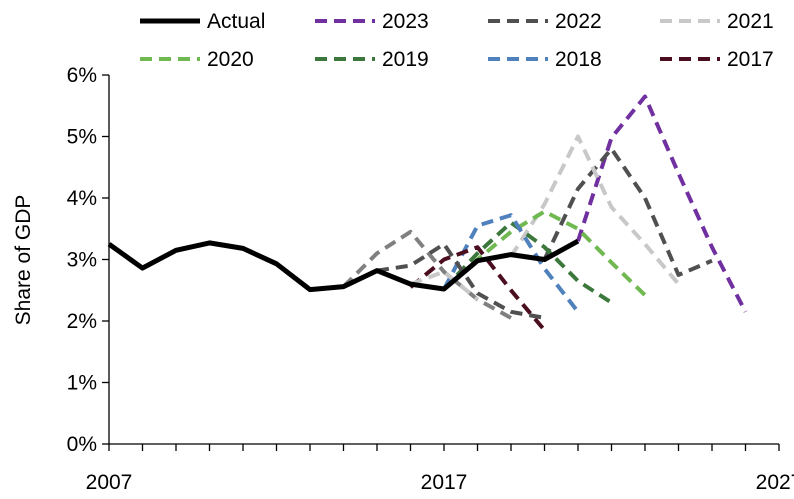 This screenshot has height=499, width=794. I want to click on y-tick-label: 3%, so click(82, 260).